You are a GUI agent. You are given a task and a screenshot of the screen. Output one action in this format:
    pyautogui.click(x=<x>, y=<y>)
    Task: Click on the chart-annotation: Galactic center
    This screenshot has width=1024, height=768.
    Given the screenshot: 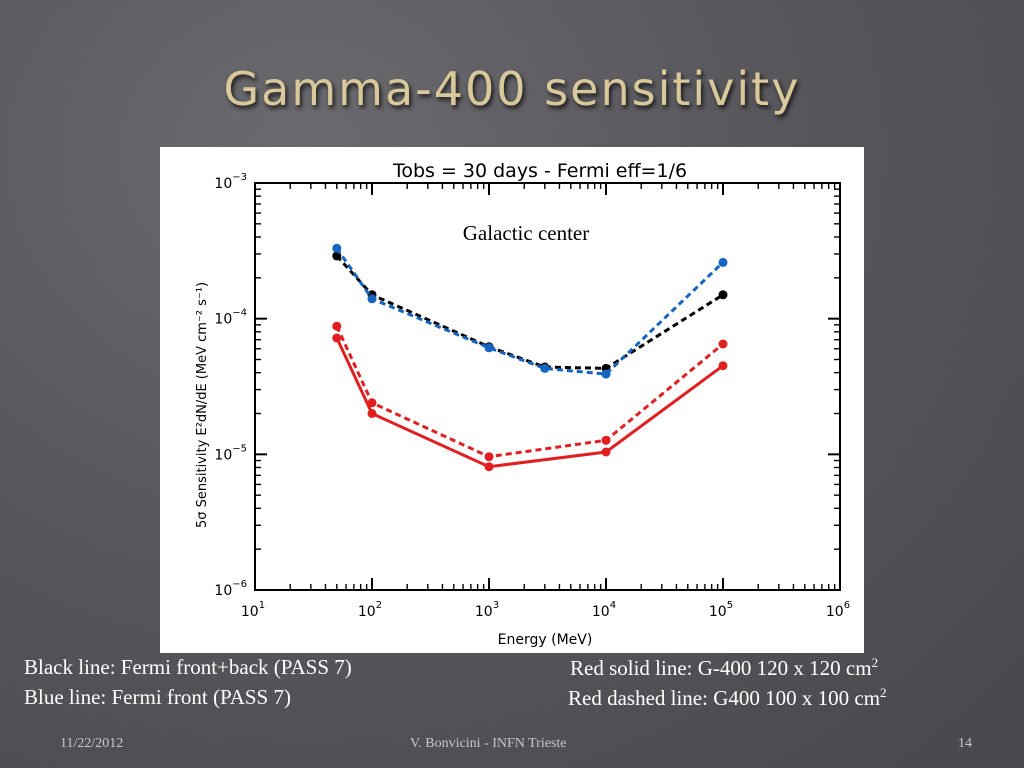 What is the action you would take?
    pyautogui.click(x=526, y=233)
    